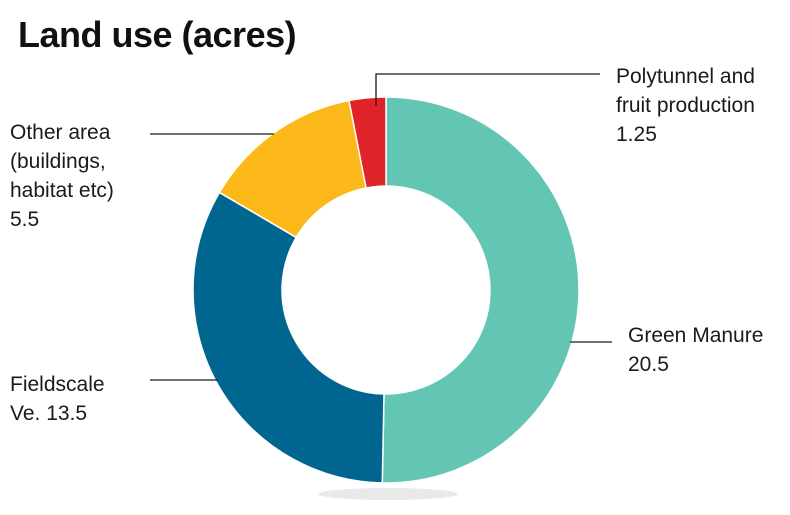 Image resolution: width=790 pixels, height=515 pixels. Describe the element at coordinates (60, 132) in the screenshot. I see `slice-label-line: Other area` at that location.